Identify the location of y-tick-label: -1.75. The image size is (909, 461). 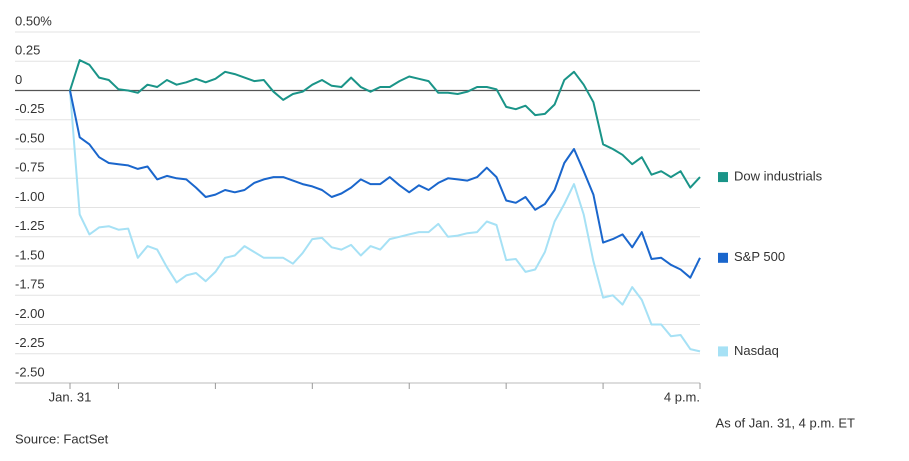
(30, 284).